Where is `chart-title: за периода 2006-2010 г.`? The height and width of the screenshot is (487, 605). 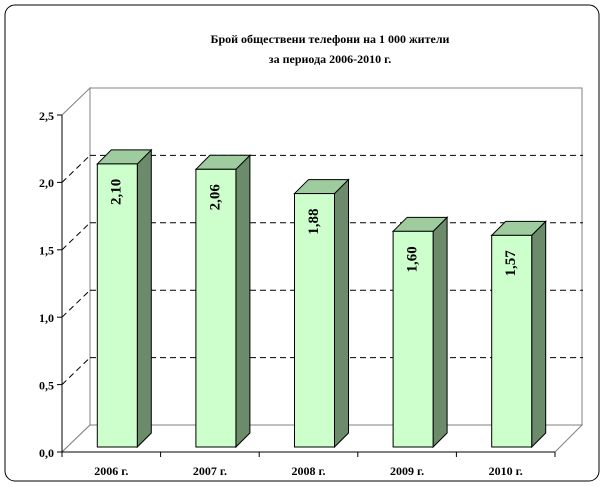 chart-title: за периода 2006-2010 г. is located at coordinates (330, 59).